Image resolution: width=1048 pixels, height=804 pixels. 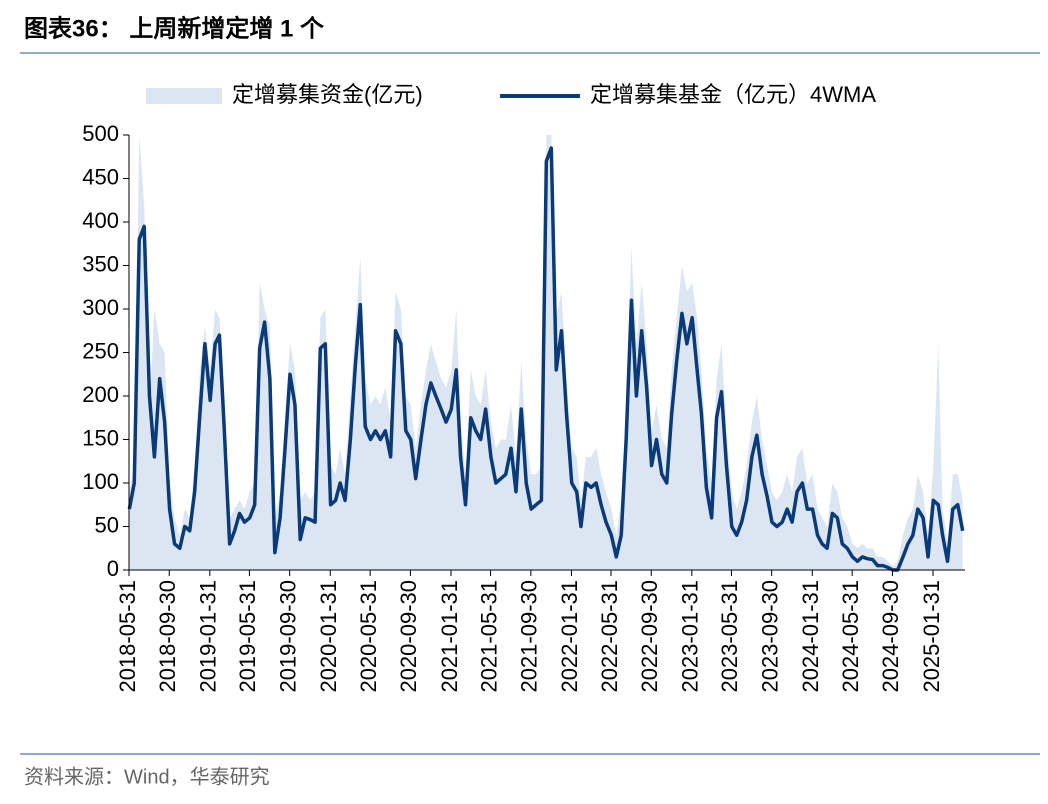 What do you see at coordinates (327, 94) in the screenshot?
I see `legend-label: 定增募集资金(亿元)` at bounding box center [327, 94].